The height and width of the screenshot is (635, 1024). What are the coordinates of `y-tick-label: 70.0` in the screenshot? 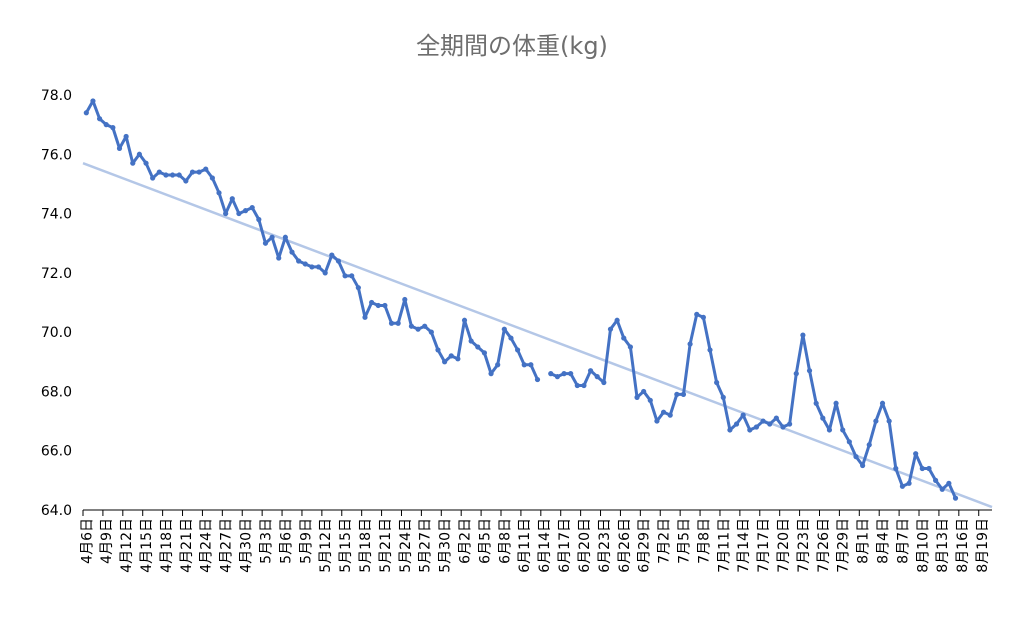 It's located at (56, 333).